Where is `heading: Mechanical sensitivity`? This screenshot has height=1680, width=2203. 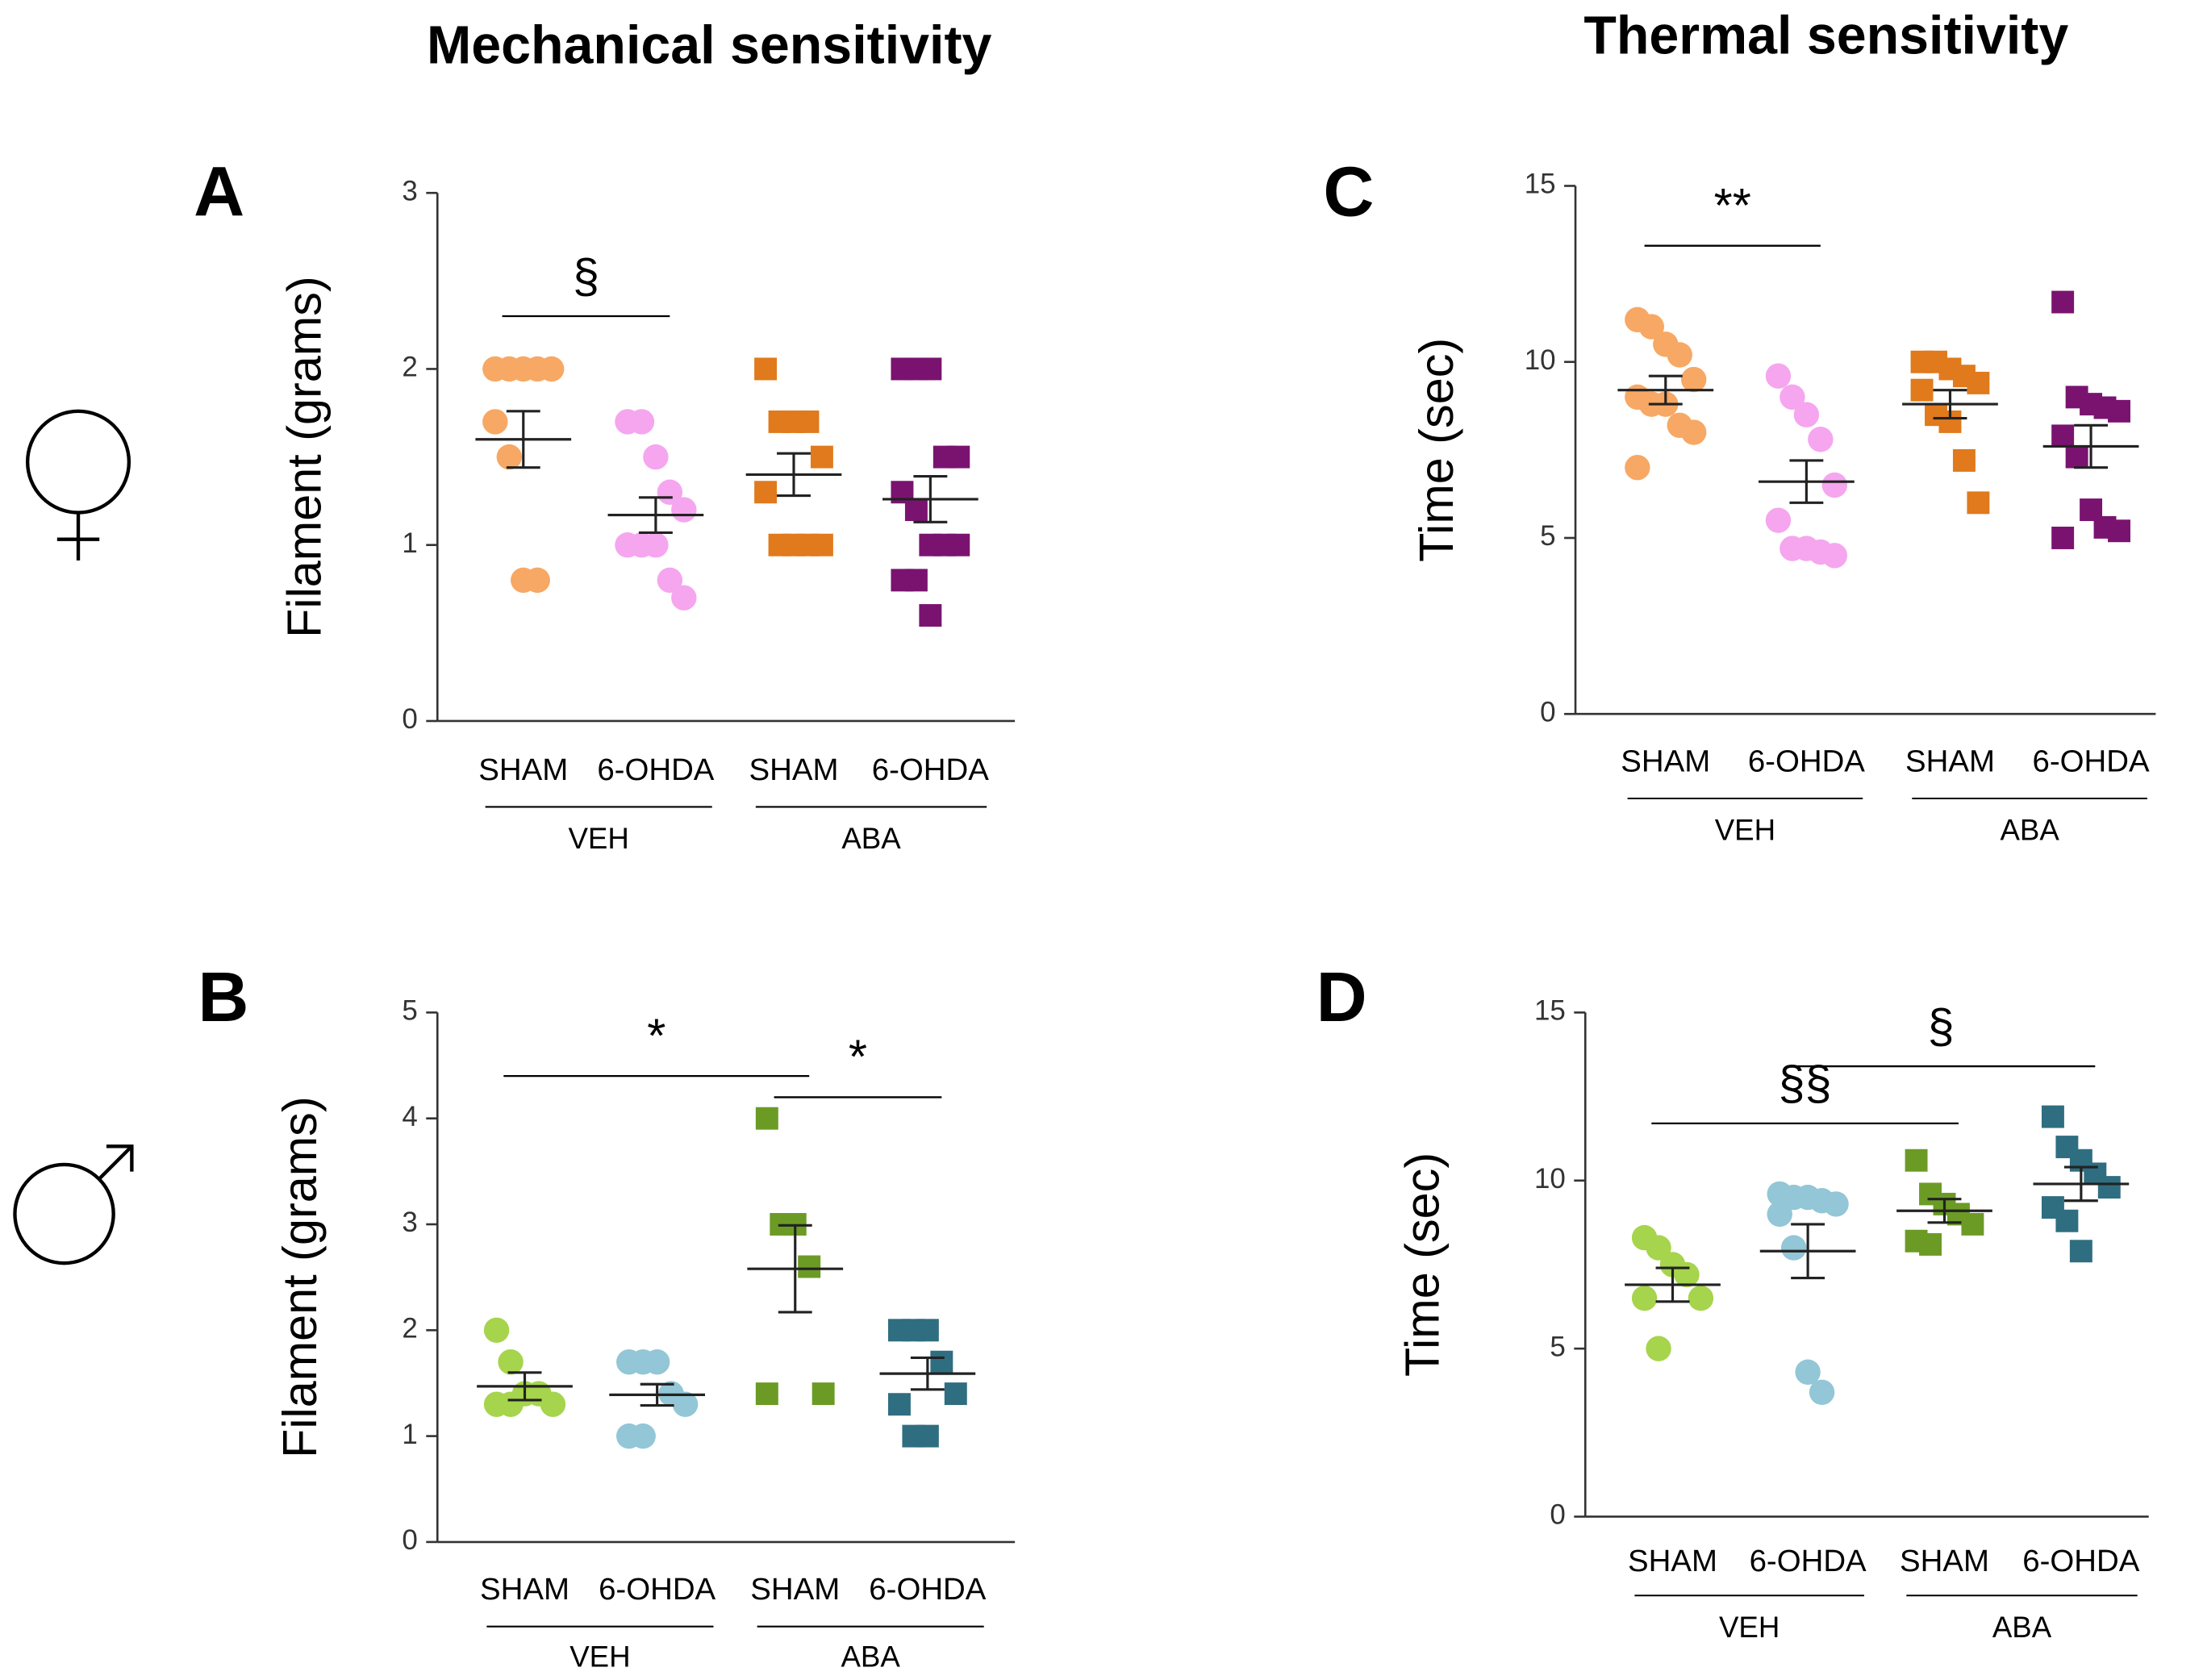 heading: Mechanical sensitivity is located at coordinates (709, 46).